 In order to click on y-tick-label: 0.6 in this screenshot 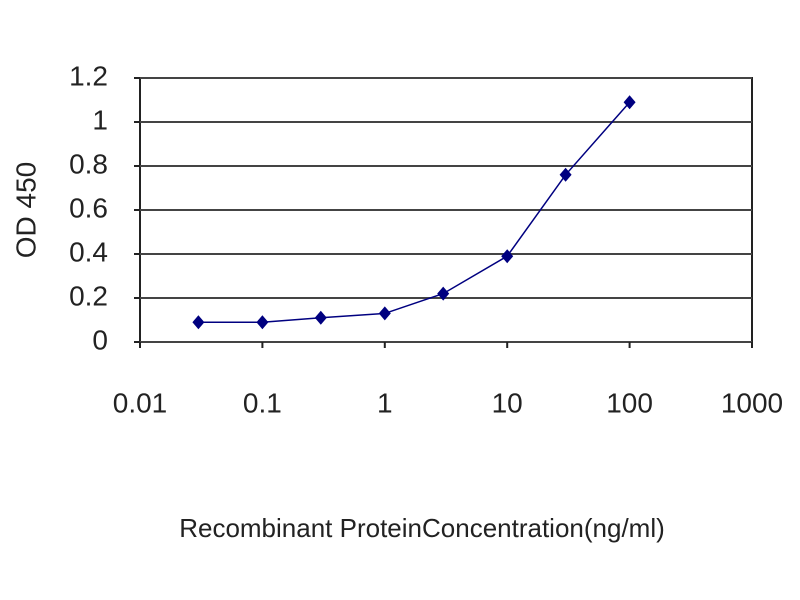, I will do `click(88, 207)`.